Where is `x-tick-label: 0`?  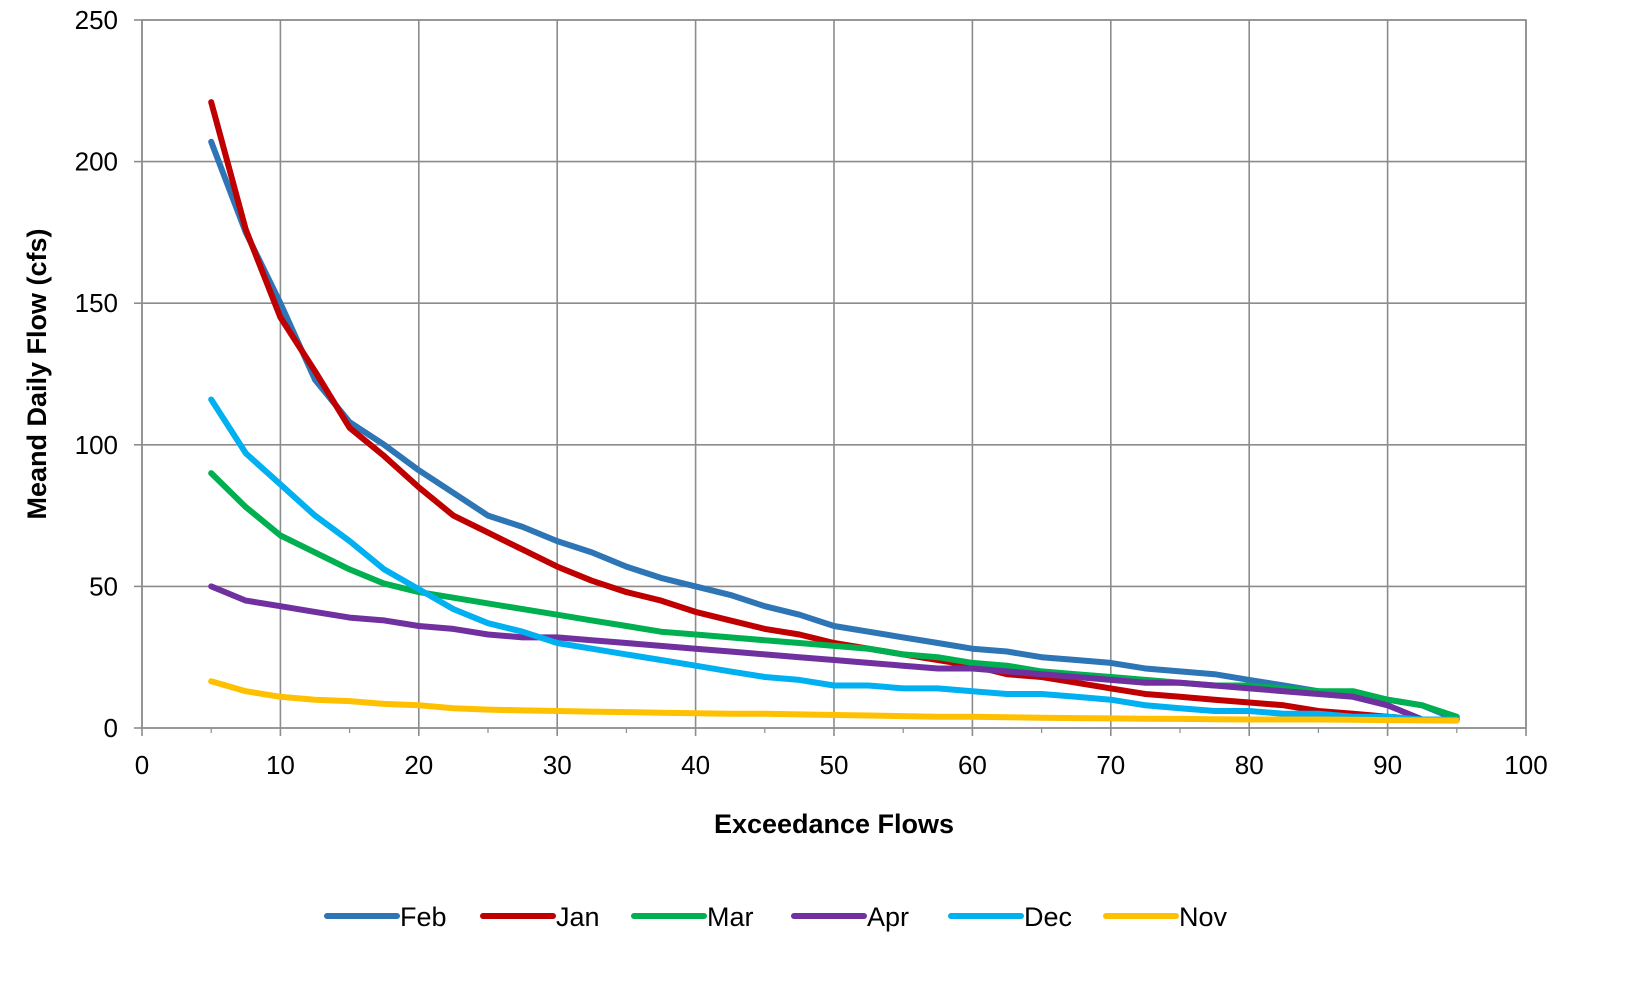 x-tick-label: 0 is located at coordinates (142, 765).